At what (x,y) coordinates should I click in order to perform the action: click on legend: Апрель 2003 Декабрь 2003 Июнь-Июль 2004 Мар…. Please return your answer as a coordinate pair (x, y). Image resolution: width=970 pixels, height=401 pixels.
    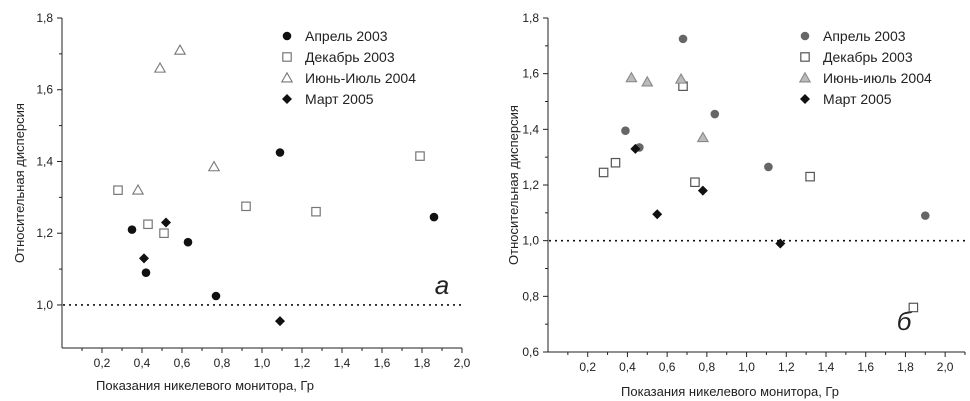
    Looking at the image, I should click on (348, 67).